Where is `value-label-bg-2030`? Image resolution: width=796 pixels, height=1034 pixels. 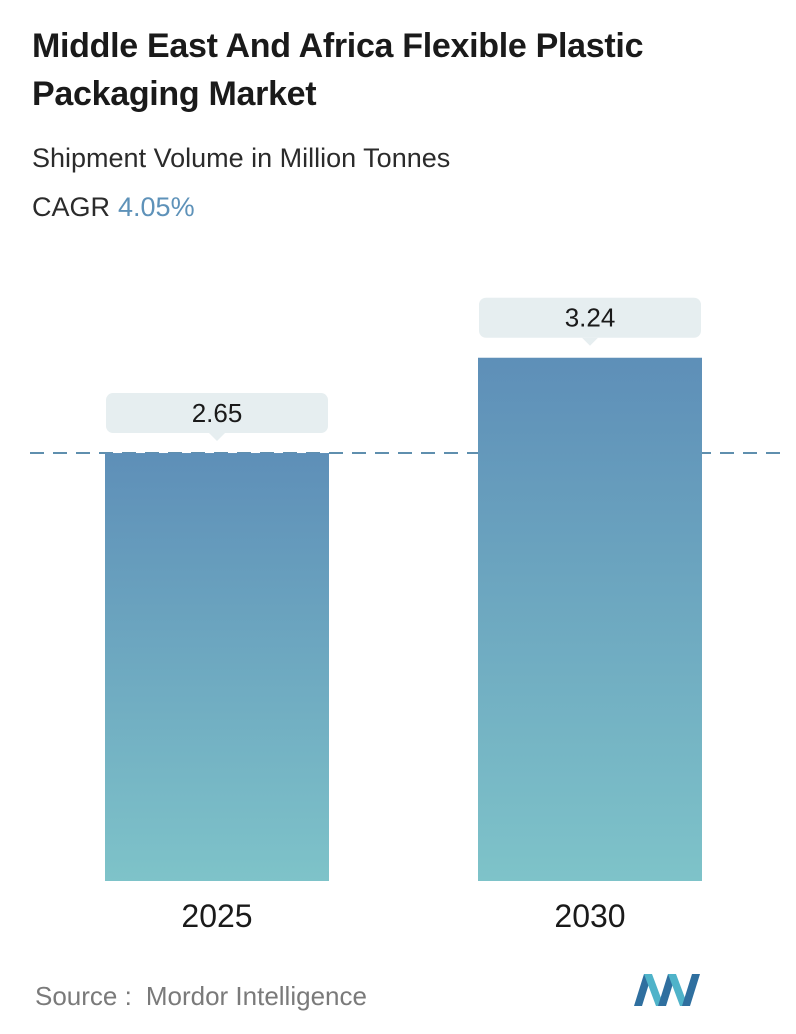 value-label-bg-2030 is located at coordinates (590, 317).